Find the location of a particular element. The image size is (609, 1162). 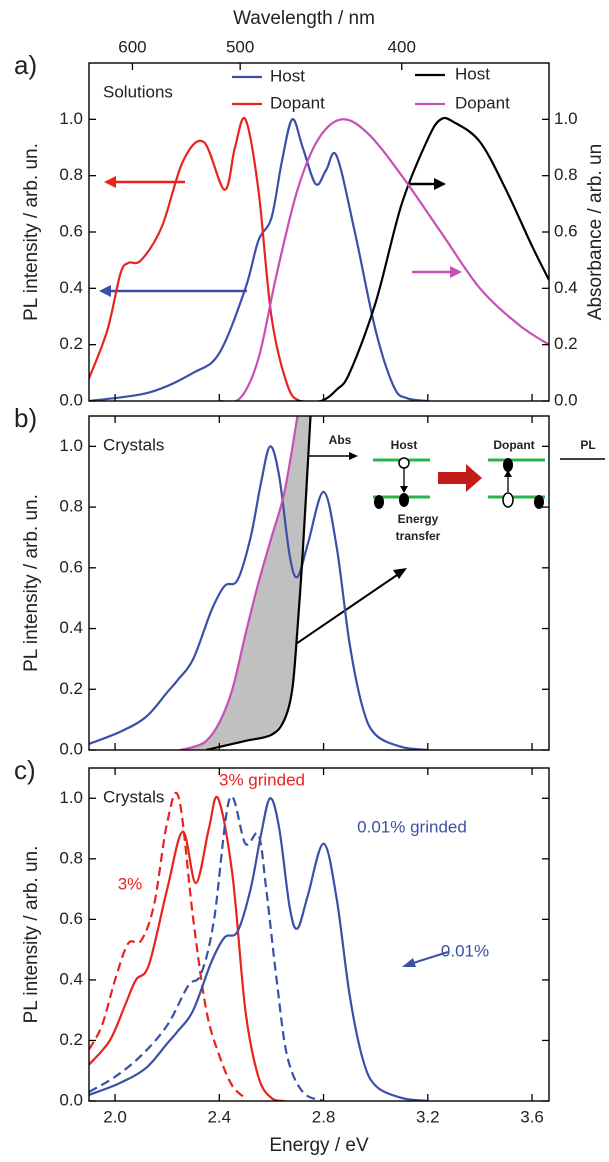

diagram-label: Dopant is located at coordinates (513, 445).